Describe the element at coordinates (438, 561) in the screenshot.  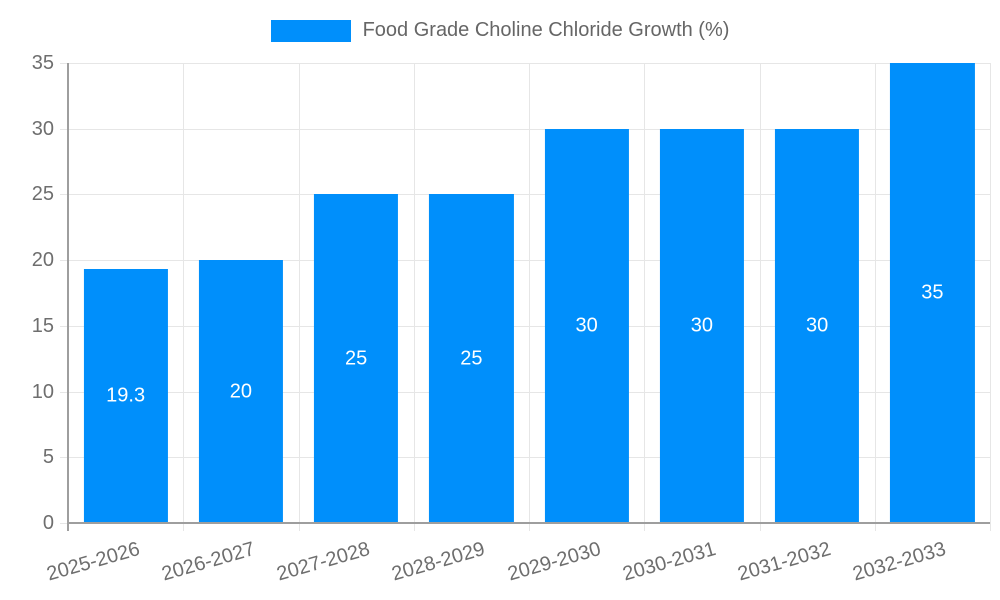
I see `x-tick-label: 2028-2029` at that location.